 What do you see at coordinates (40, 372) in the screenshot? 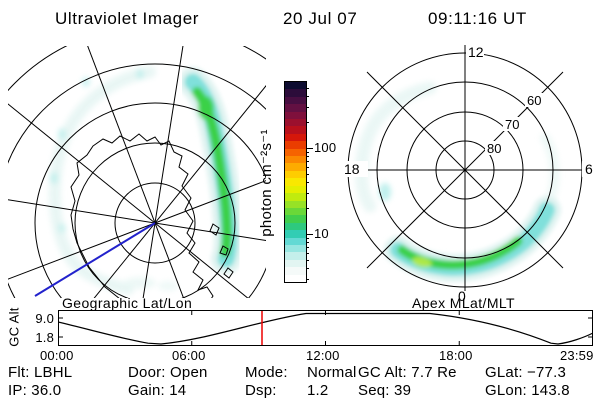
I see `status-filter: Flt: LBHL` at bounding box center [40, 372].